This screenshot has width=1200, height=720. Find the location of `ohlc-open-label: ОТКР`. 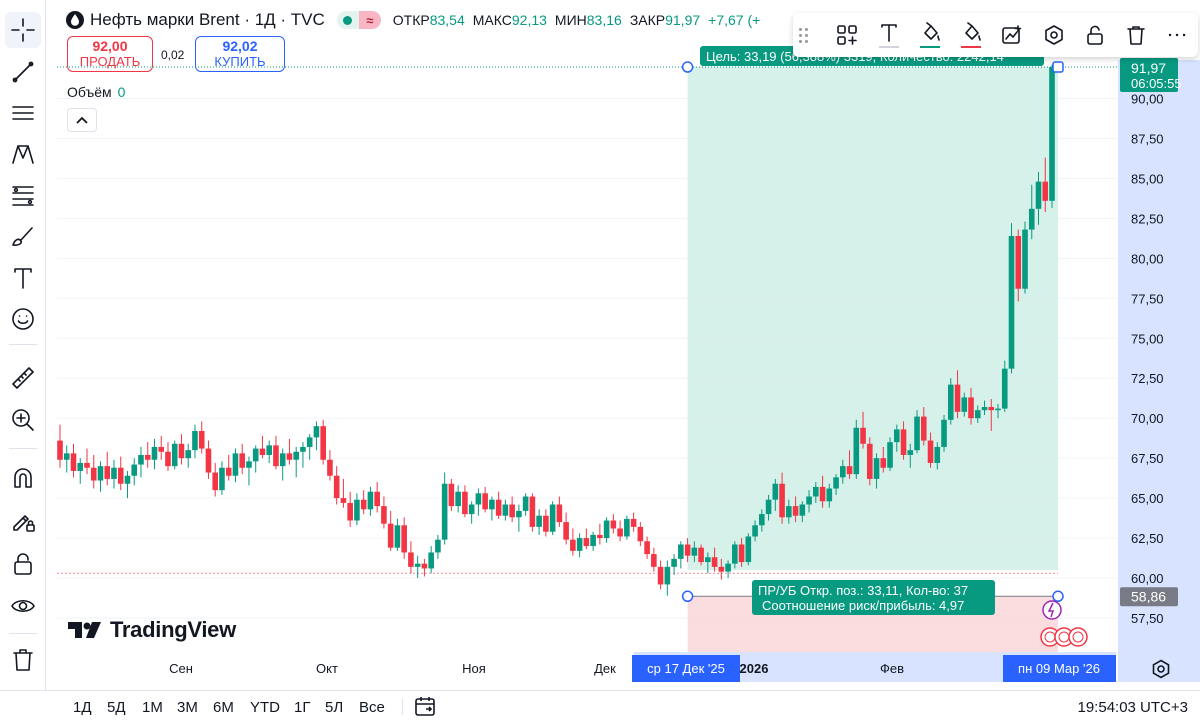

ohlc-open-label: ОТКР is located at coordinates (411, 20).